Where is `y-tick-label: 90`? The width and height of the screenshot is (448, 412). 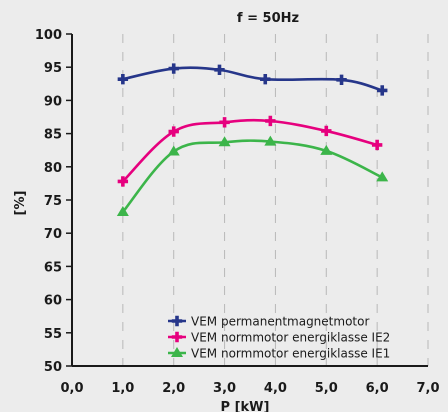 y-tick-label: 90 is located at coordinates (53, 101).